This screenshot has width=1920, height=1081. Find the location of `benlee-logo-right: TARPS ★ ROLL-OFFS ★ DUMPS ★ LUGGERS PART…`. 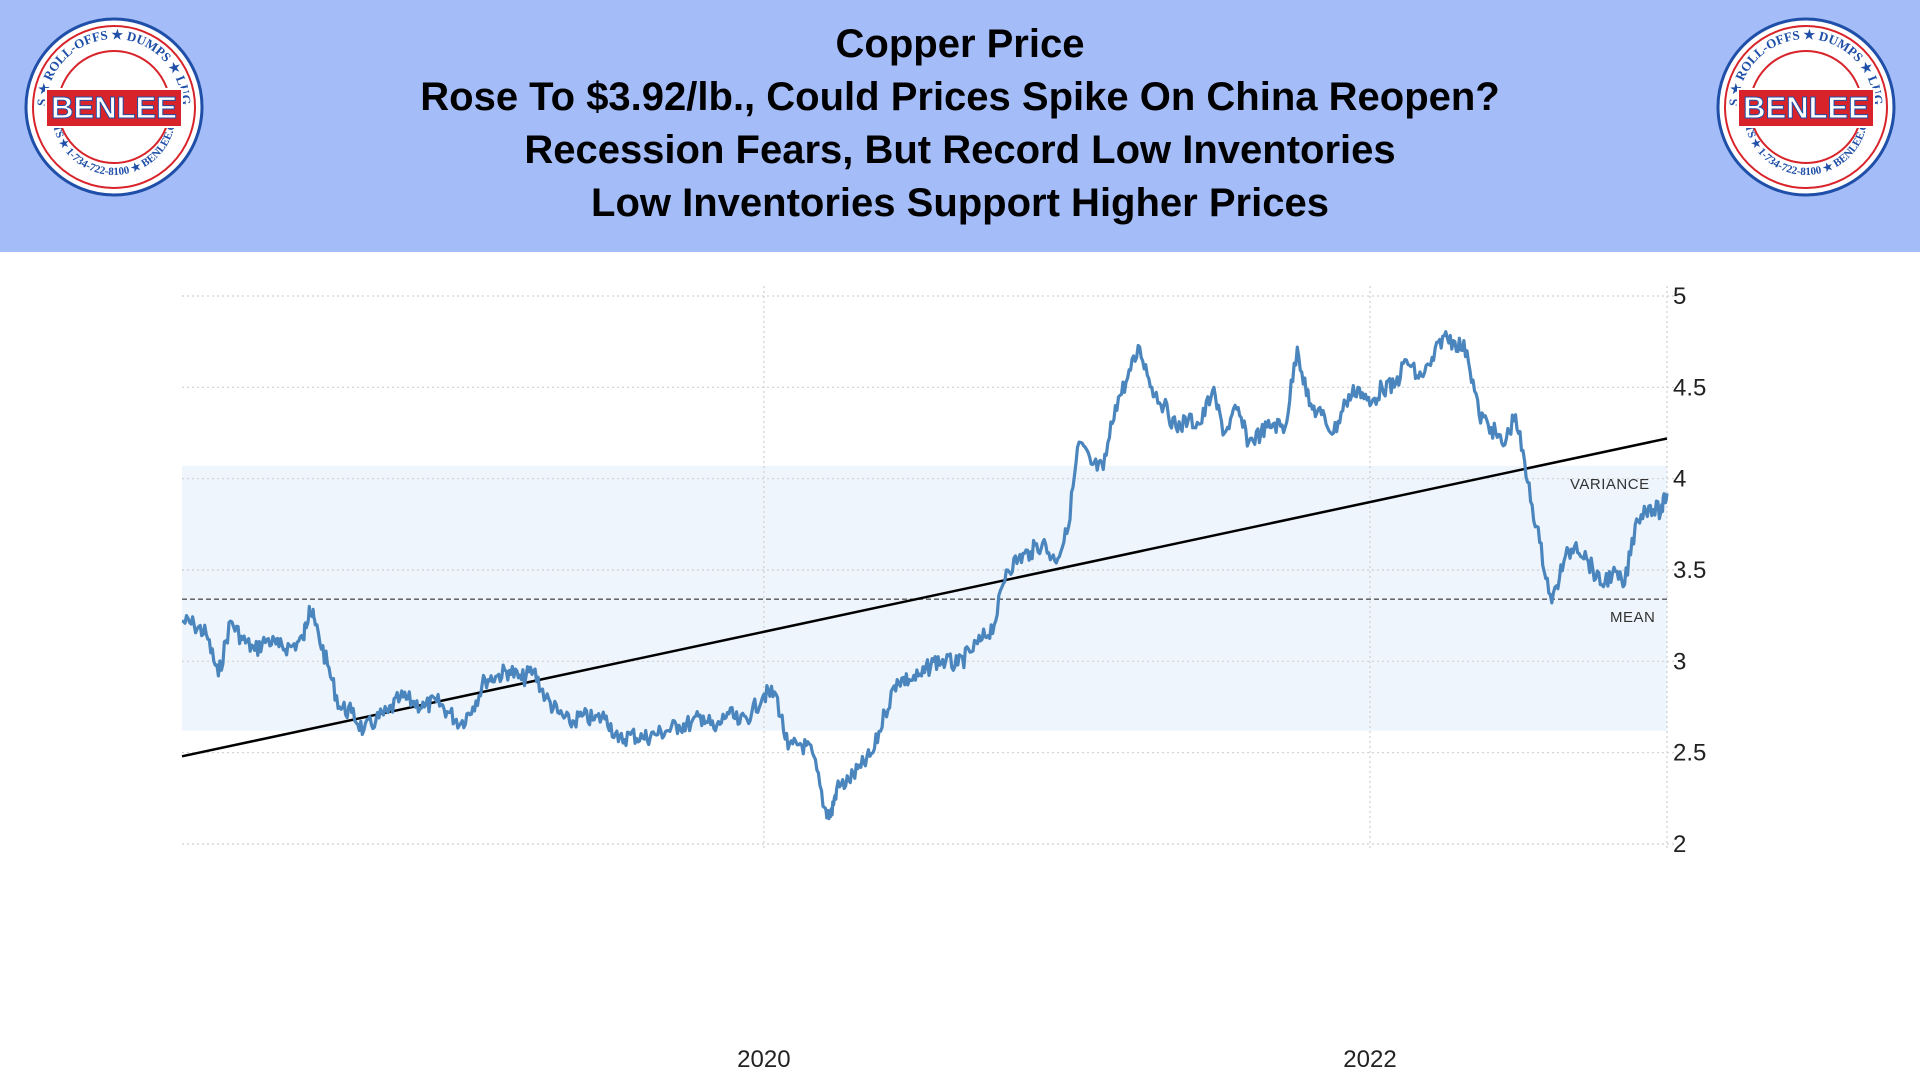

benlee-logo-right: TARPS ★ ROLL-OFFS ★ DUMPS ★ LUGGERS PART… is located at coordinates (1806, 107).